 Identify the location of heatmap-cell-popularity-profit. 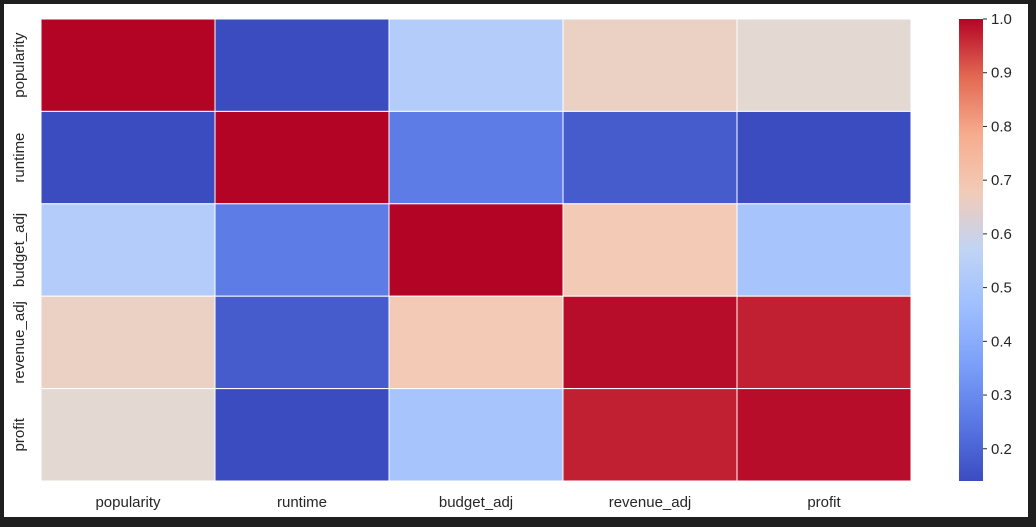
(824, 65).